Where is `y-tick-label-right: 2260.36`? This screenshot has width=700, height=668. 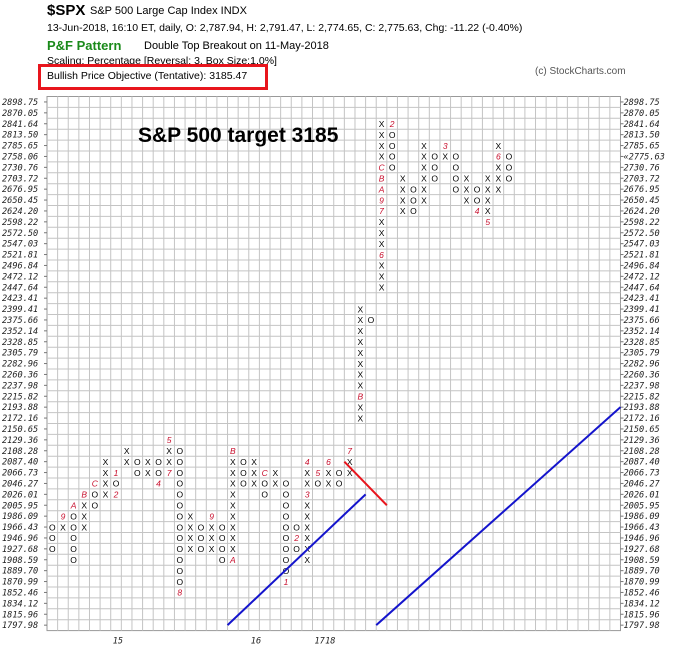
y-tick-label-right: 2260.36 is located at coordinates (641, 375).